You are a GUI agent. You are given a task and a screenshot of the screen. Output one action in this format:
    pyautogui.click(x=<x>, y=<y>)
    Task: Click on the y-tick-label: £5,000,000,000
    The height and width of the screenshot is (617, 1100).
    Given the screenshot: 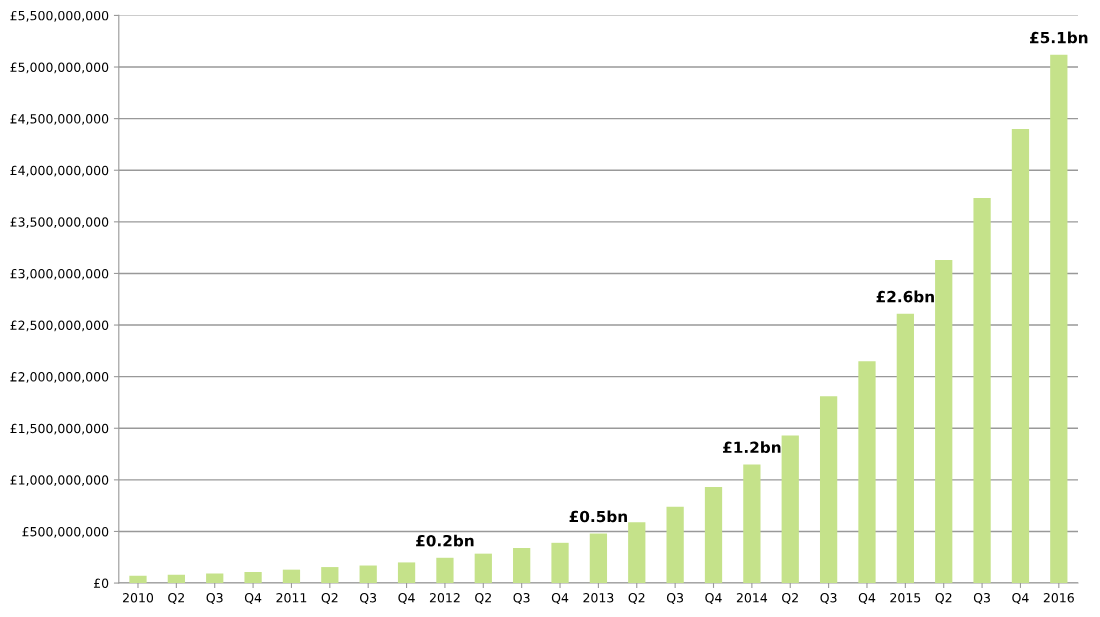 What is the action you would take?
    pyautogui.click(x=59, y=68)
    